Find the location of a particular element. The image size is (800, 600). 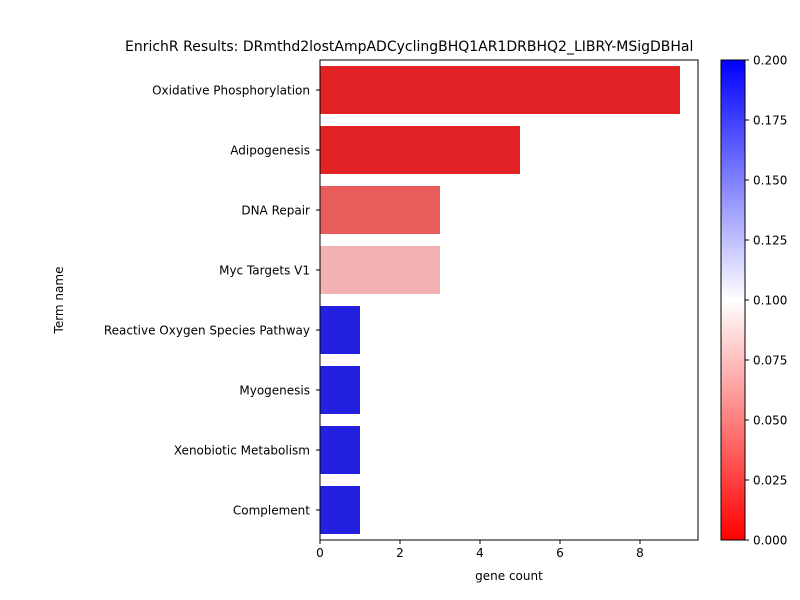

x-tick-label: 6 is located at coordinates (560, 553).